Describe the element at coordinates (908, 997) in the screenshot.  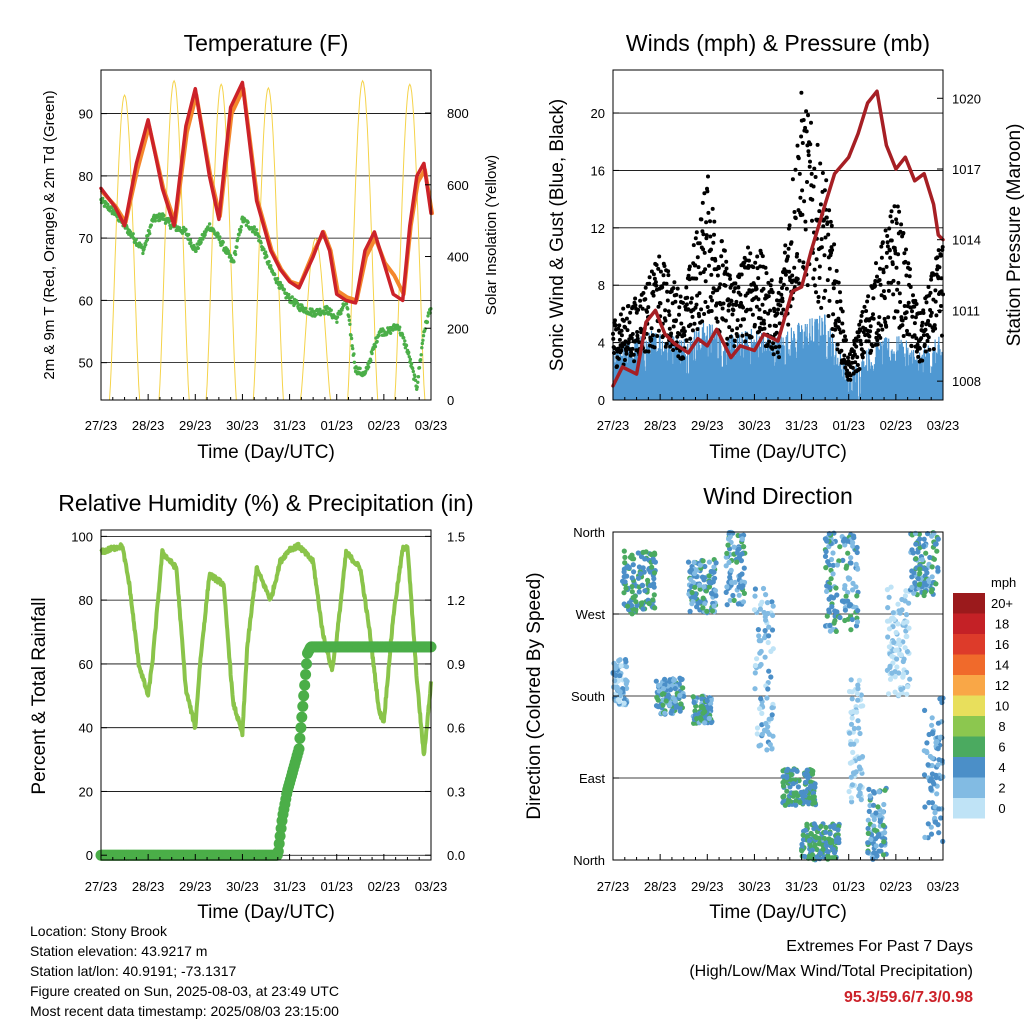
I see `extremes-values: 95.3/59.6/7.3/0.98` at that location.